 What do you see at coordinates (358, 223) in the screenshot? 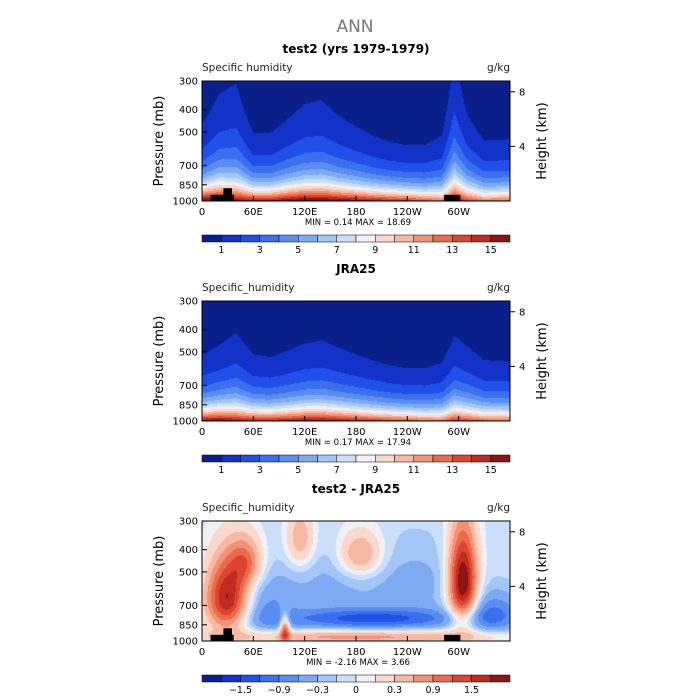
I see `stats-text: MIN = 0.14 MAX = 18.69` at bounding box center [358, 223].